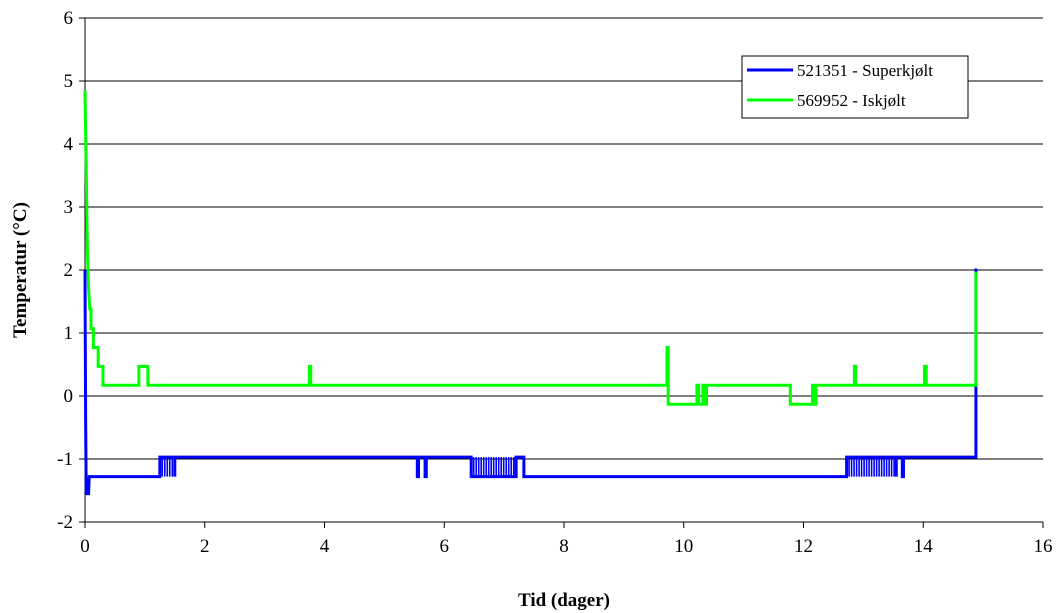 The width and height of the screenshot is (1058, 613). I want to click on x-tick-label: 12, so click(803, 546).